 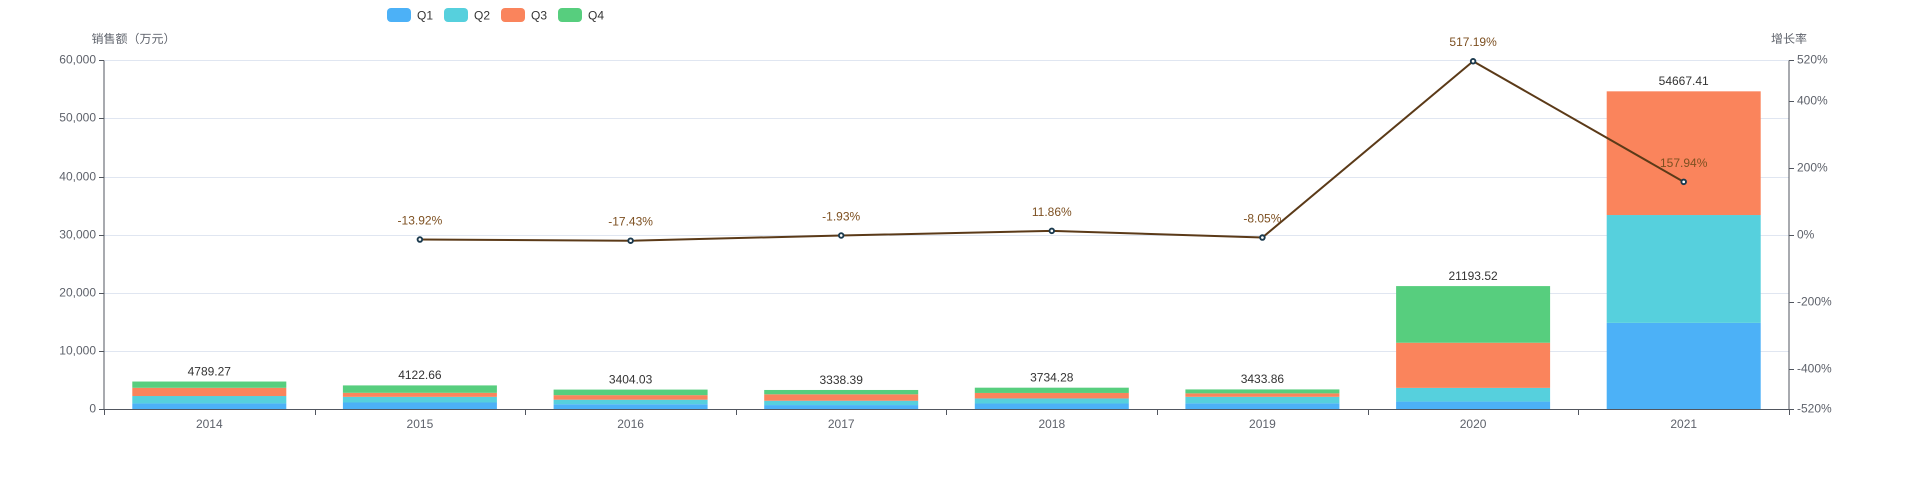 I want to click on svg-text: 21193.52, so click(x=1473, y=276).